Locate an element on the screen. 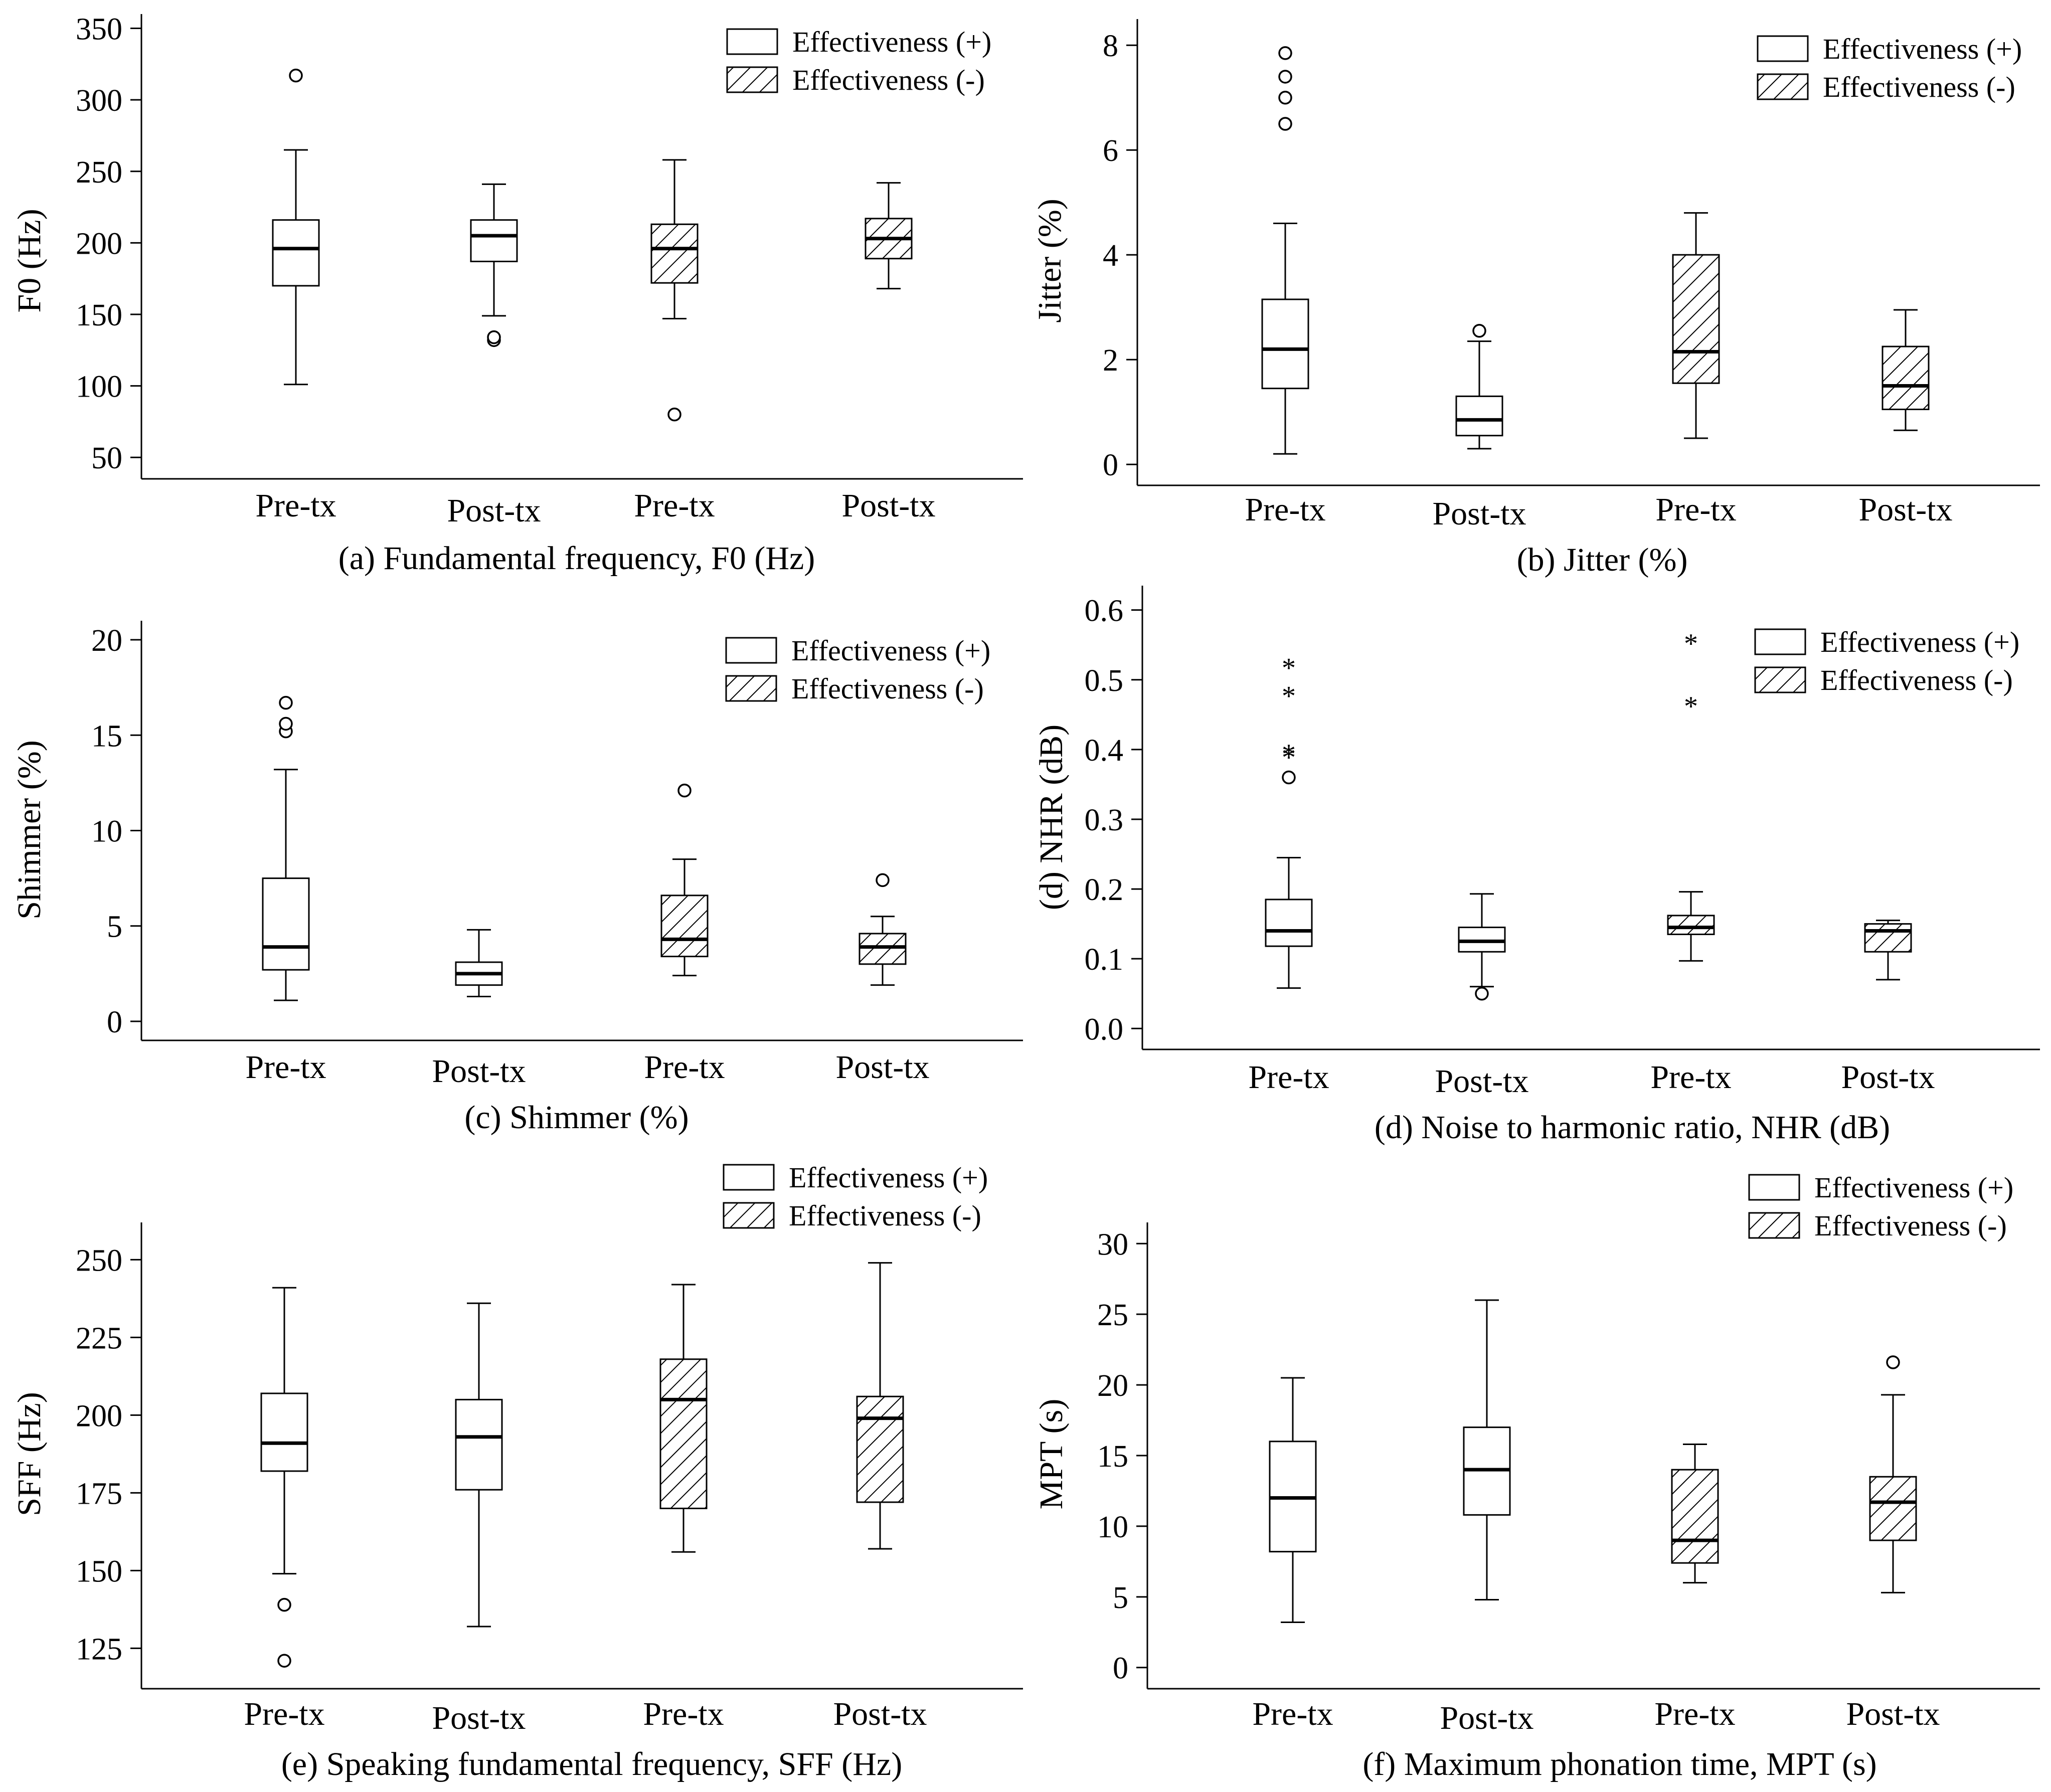 This screenshot has height=1792, width=2051. y-tick-label: 150 is located at coordinates (99, 315).